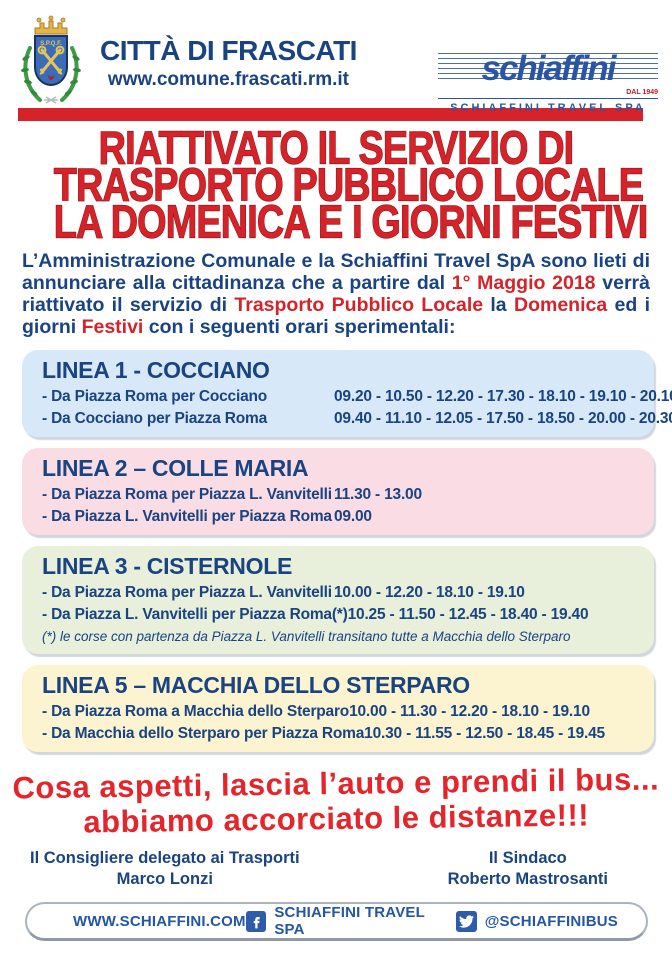  What do you see at coordinates (560, 305) in the screenshot?
I see `intro-highlight-sunday: Domenica` at bounding box center [560, 305].